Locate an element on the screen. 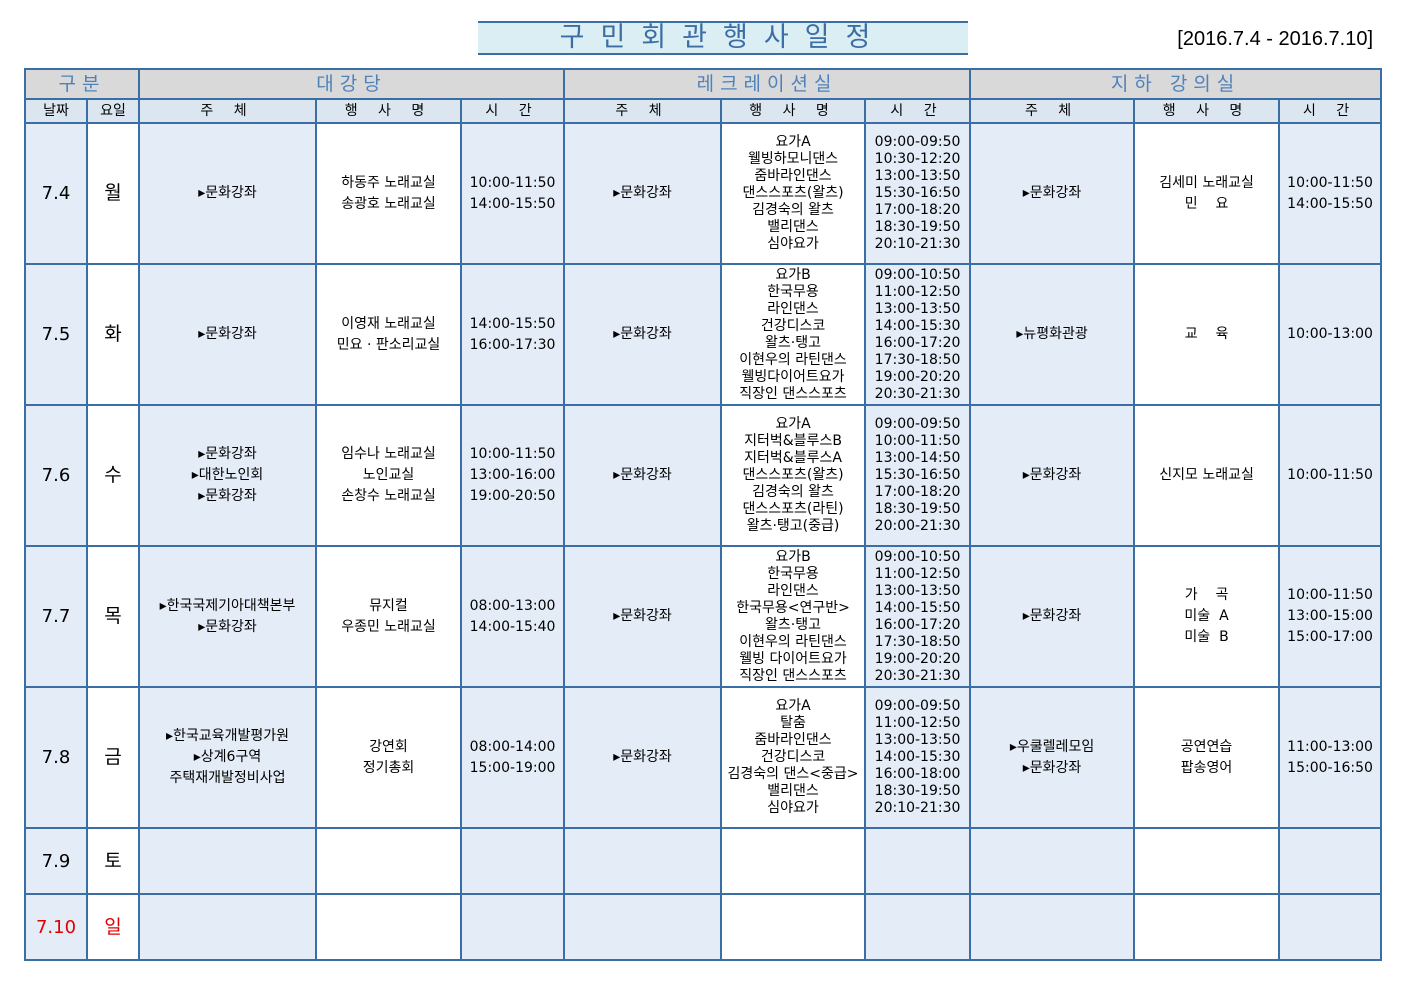 This screenshot has width=1403, height=992. event-line: 김세미 노래교실 is located at coordinates (1206, 182).